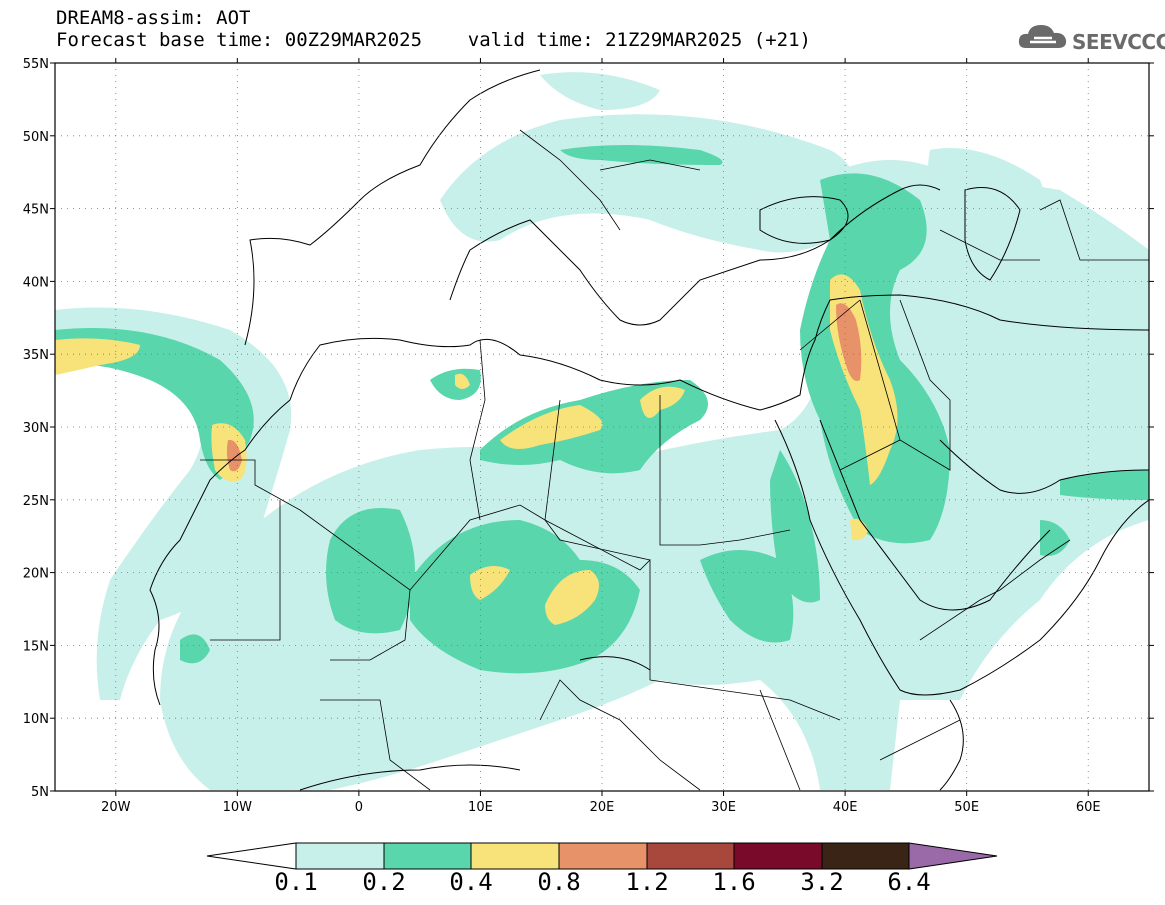 This screenshot has height=905, width=1165. Describe the element at coordinates (1118, 42) in the screenshot. I see `logo-text: SEEVCCC` at that location.